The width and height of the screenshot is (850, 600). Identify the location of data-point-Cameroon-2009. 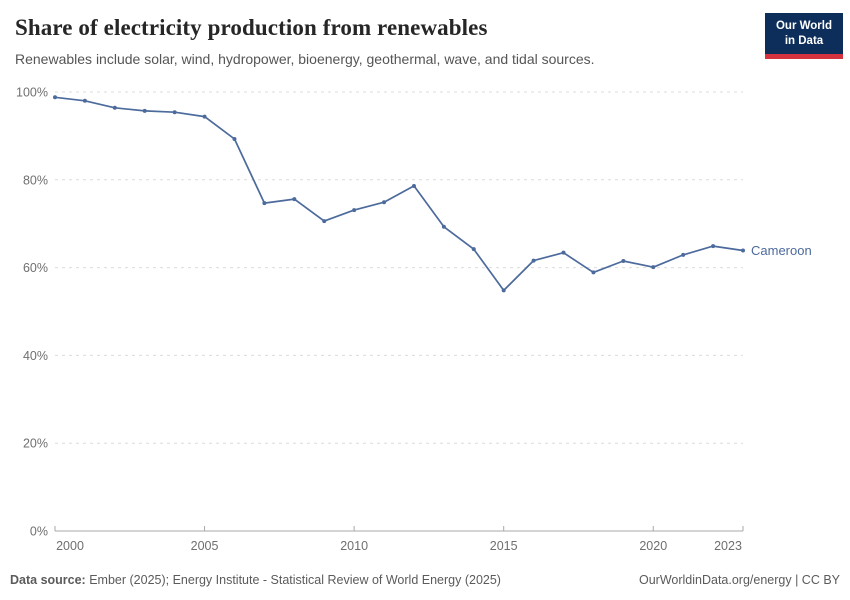
(324, 221).